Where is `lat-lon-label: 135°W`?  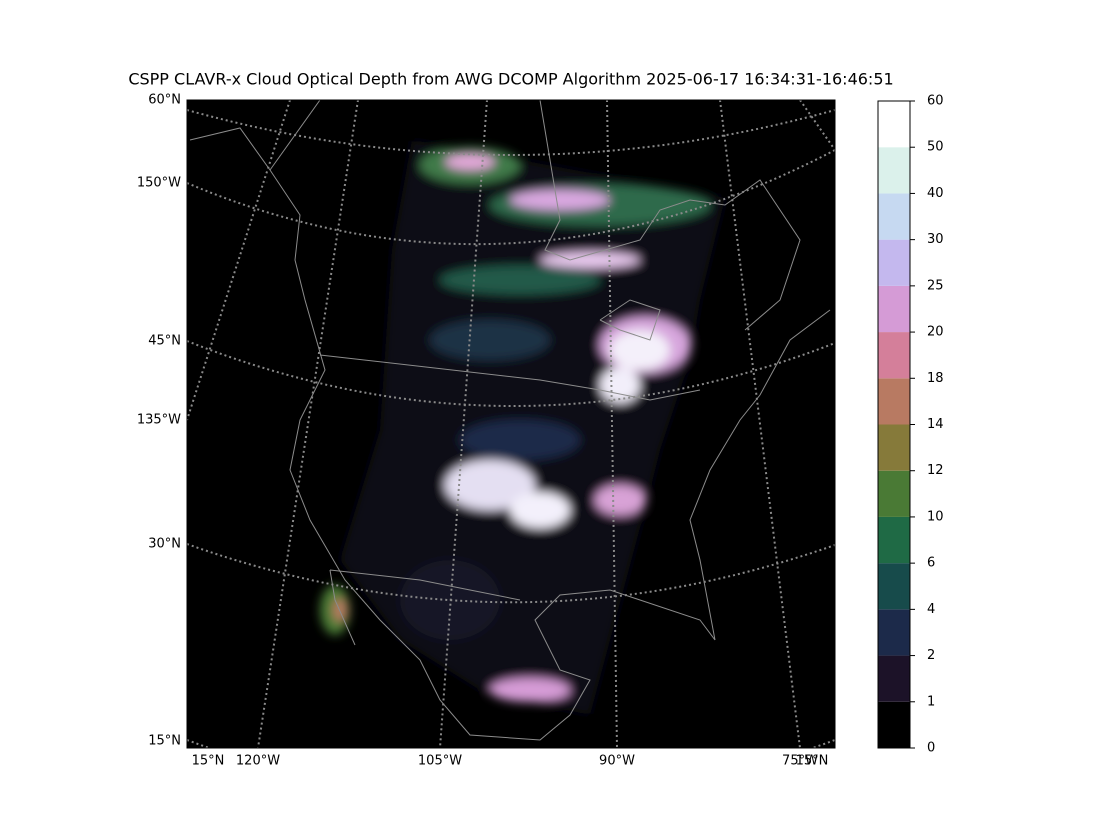
lat-lon-label: 135°W is located at coordinates (159, 420).